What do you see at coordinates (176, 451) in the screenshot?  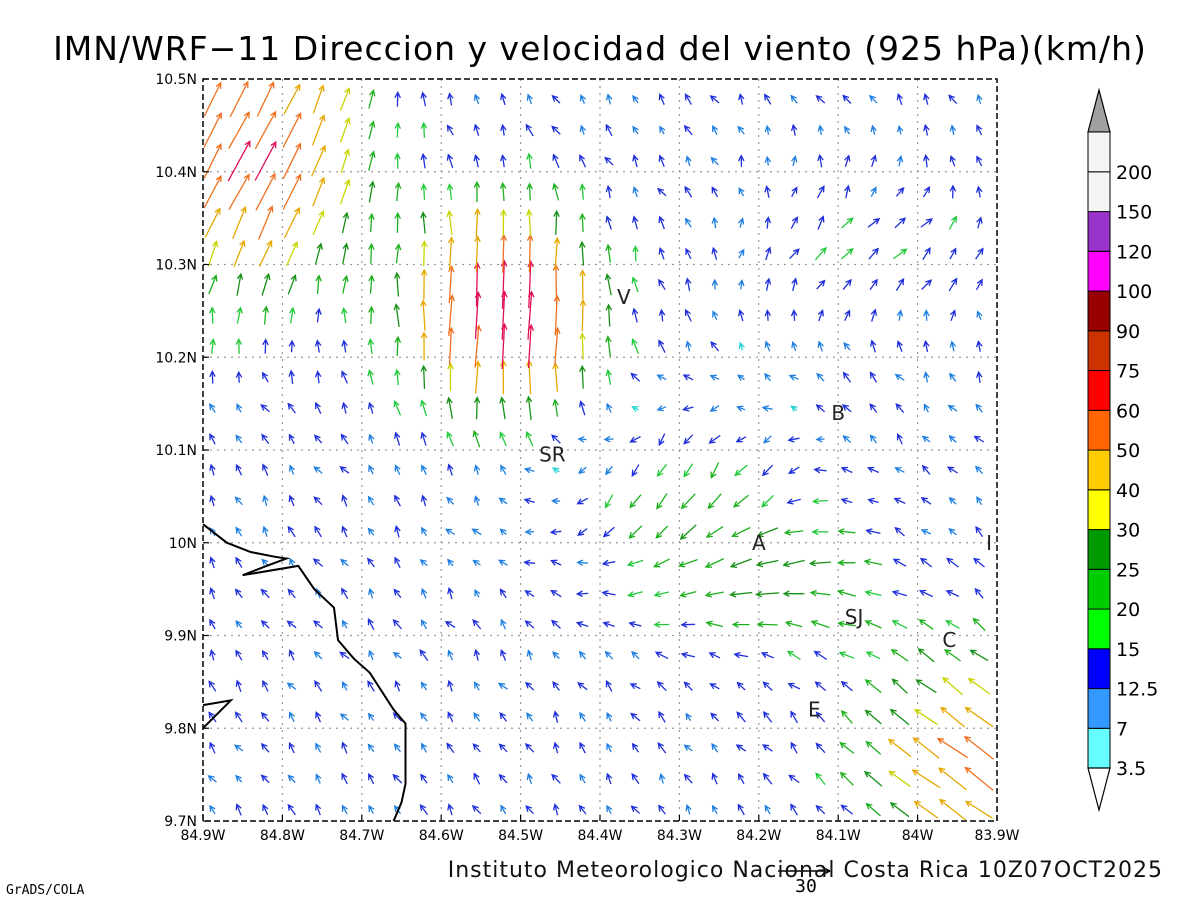 I see `y-tick-label: 10.1N` at bounding box center [176, 451].